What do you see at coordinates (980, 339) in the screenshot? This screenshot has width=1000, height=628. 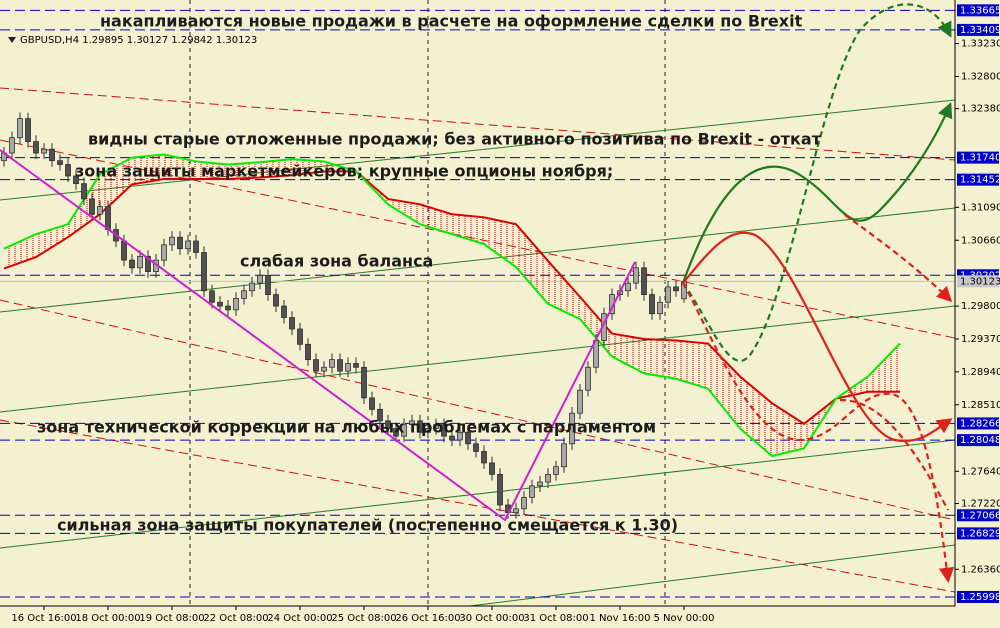 I see `y-tick-label: 1.29370` at bounding box center [980, 339].